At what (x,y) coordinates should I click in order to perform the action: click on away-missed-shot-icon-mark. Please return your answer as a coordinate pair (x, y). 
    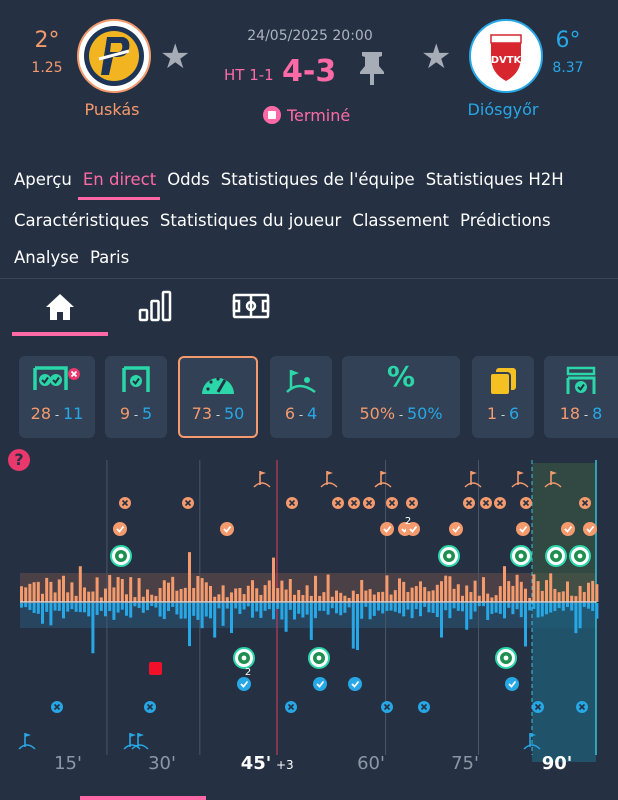
    Looking at the image, I should click on (387, 707).